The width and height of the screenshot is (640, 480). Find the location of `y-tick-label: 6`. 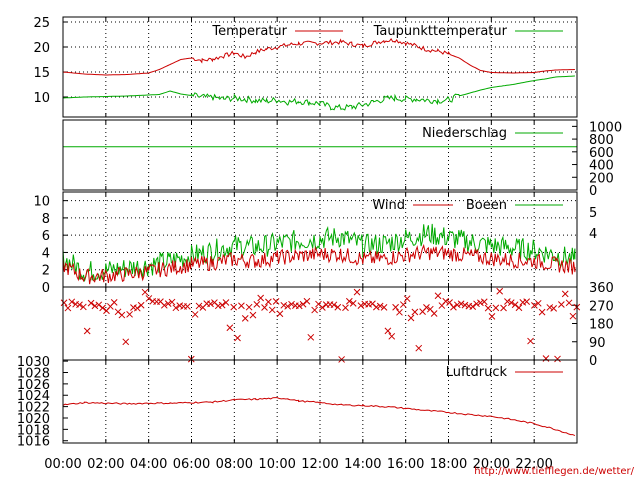

y-tick-label: 6 is located at coordinates (46, 236).